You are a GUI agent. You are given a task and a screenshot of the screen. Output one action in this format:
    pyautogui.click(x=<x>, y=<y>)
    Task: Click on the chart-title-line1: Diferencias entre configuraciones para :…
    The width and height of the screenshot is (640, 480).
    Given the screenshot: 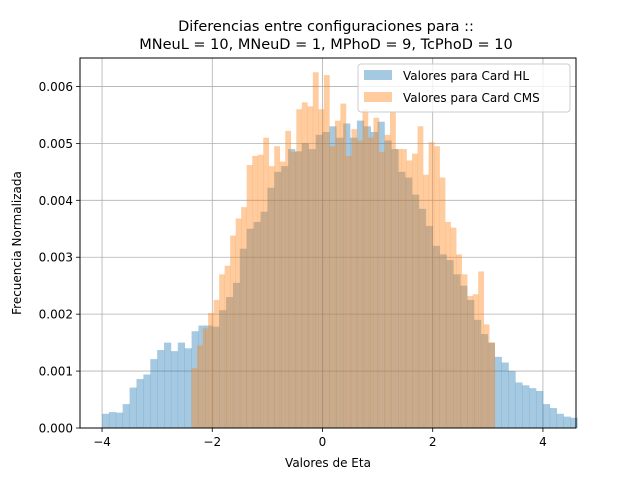 What is the action you would take?
    pyautogui.click(x=326, y=27)
    